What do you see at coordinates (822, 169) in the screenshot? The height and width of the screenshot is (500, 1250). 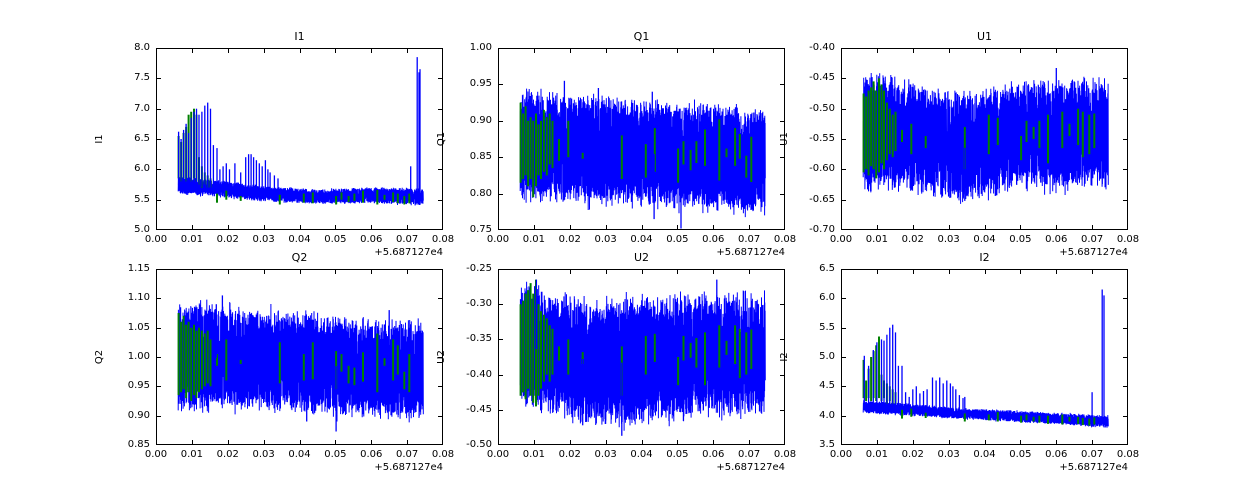 I see `y-tick-label: -0.60` at bounding box center [822, 169].